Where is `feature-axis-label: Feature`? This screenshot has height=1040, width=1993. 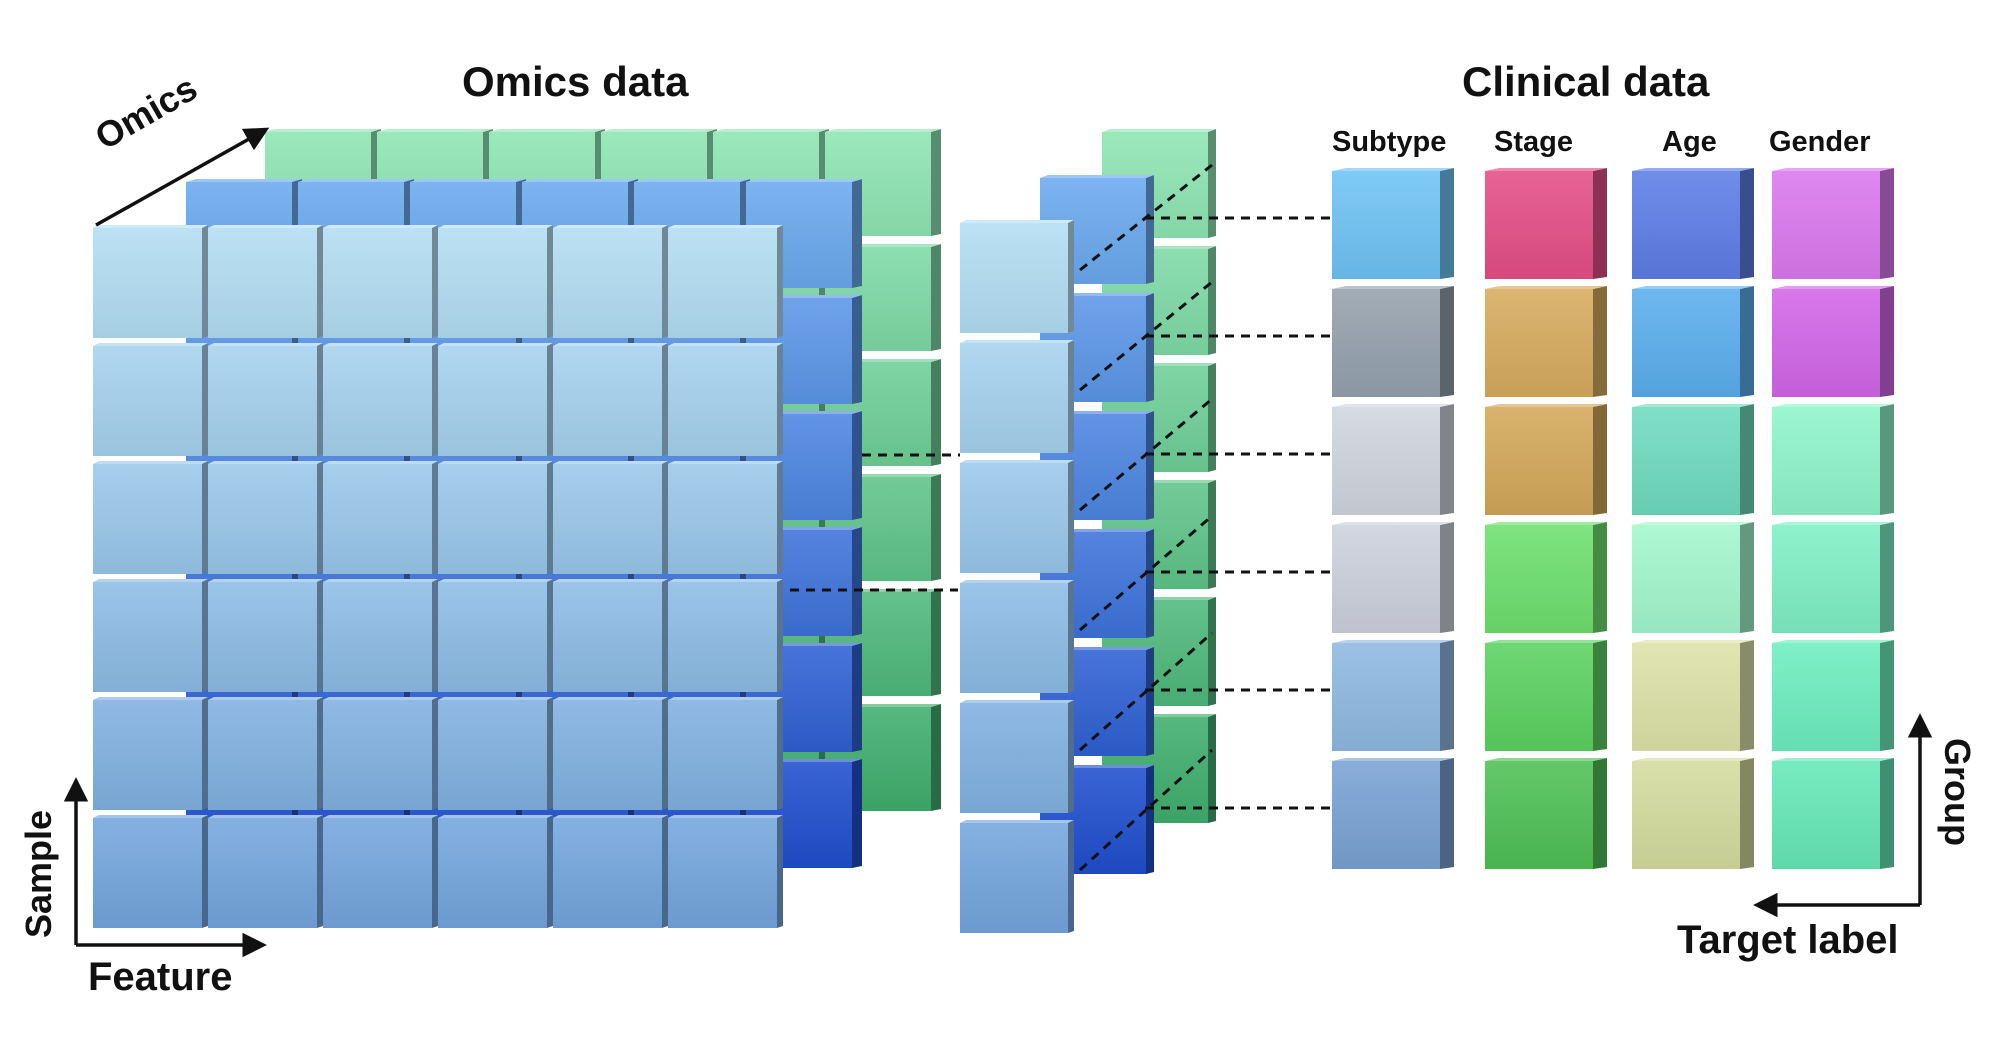 feature-axis-label: Feature is located at coordinates (160, 977).